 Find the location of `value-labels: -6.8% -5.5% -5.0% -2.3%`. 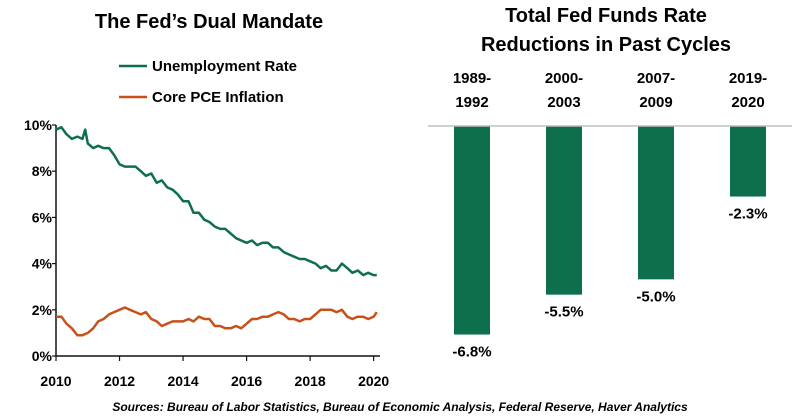

value-labels: -6.8% -5.5% -5.0% -2.3% is located at coordinates (609, 283).